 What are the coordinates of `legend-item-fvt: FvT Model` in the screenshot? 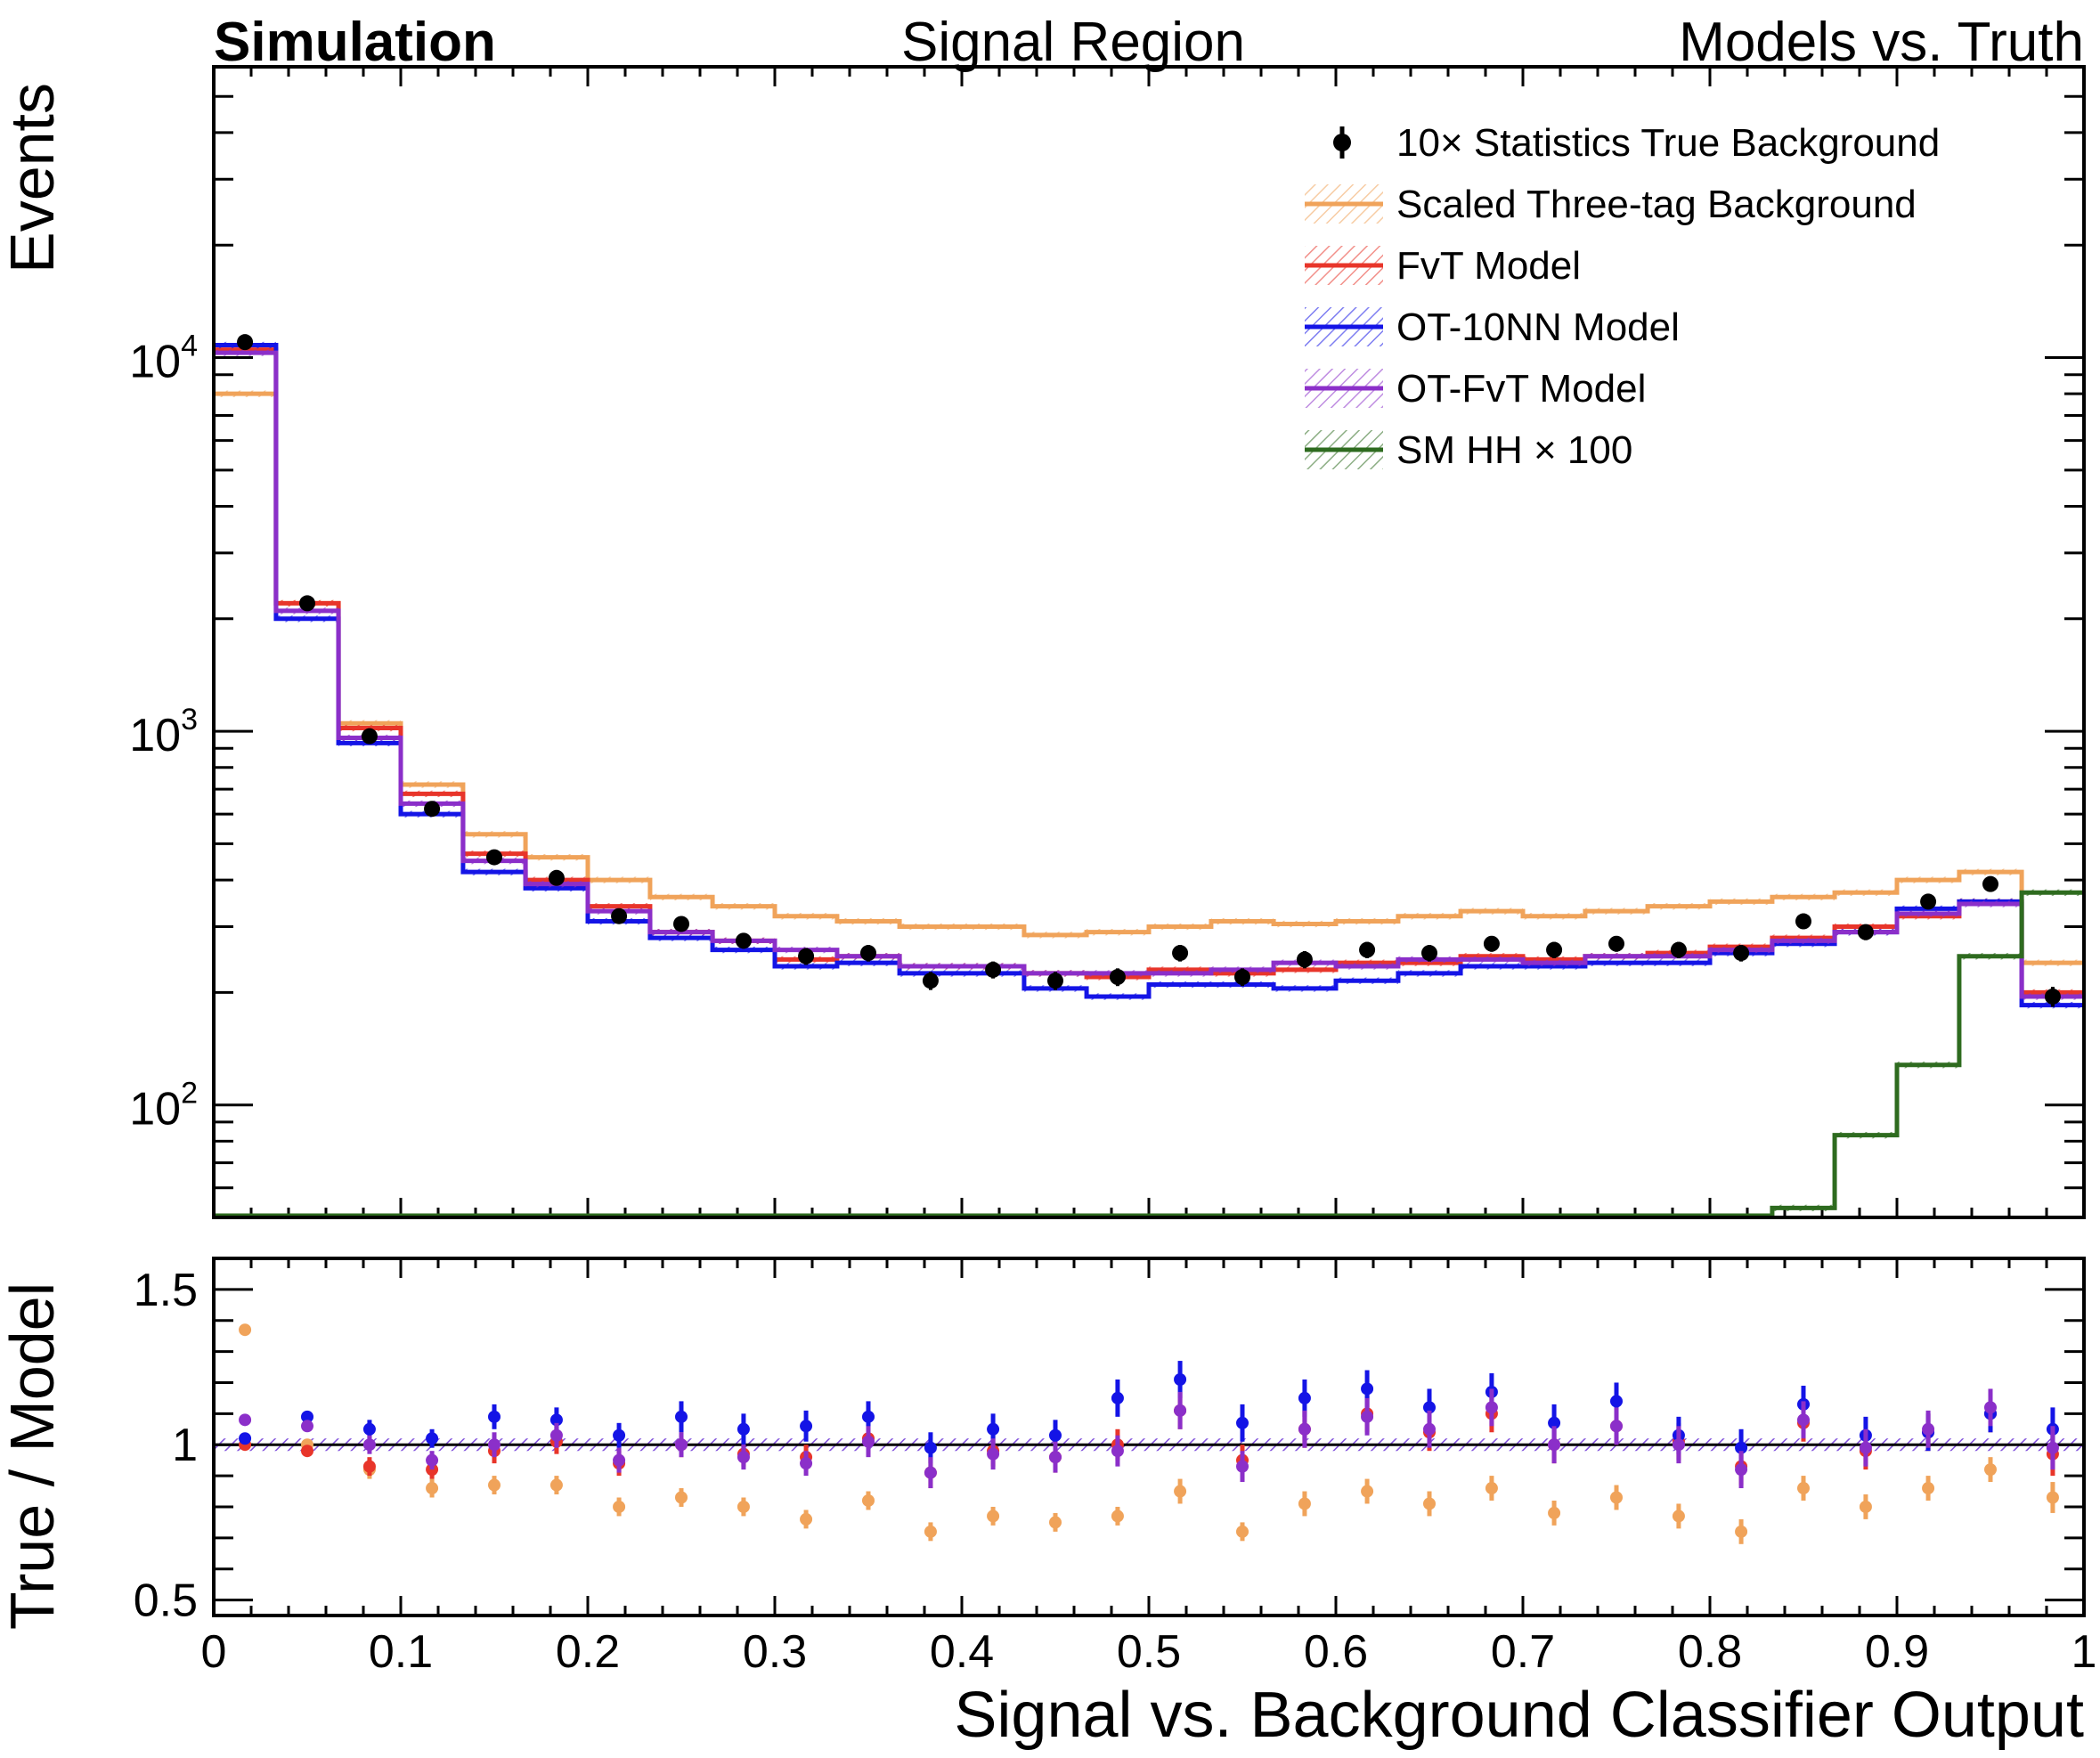 It's located at (1443, 266).